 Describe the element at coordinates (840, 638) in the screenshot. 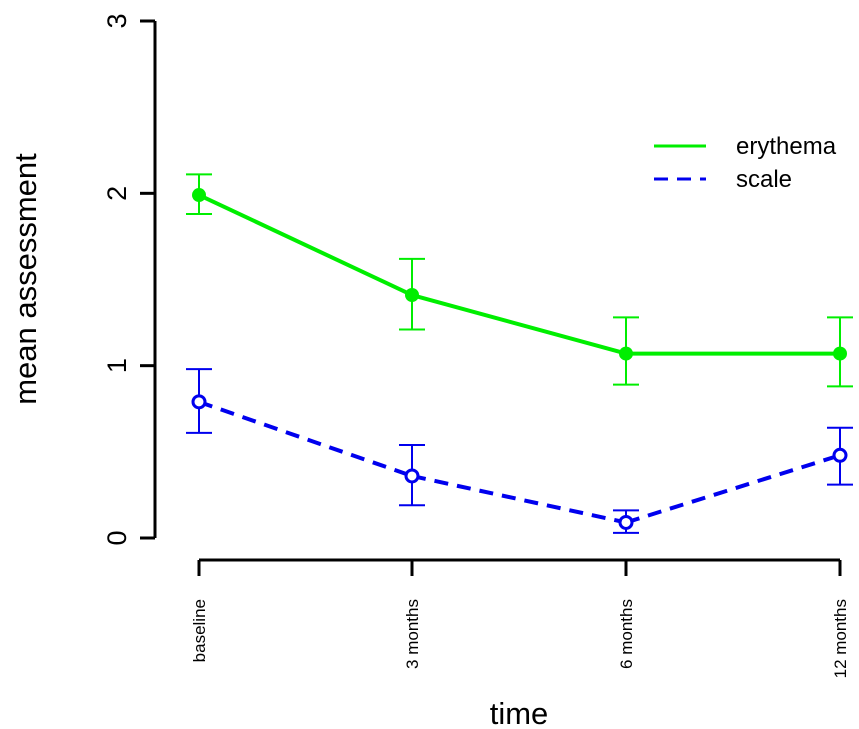

I see `x-tick-label: 12 months` at that location.